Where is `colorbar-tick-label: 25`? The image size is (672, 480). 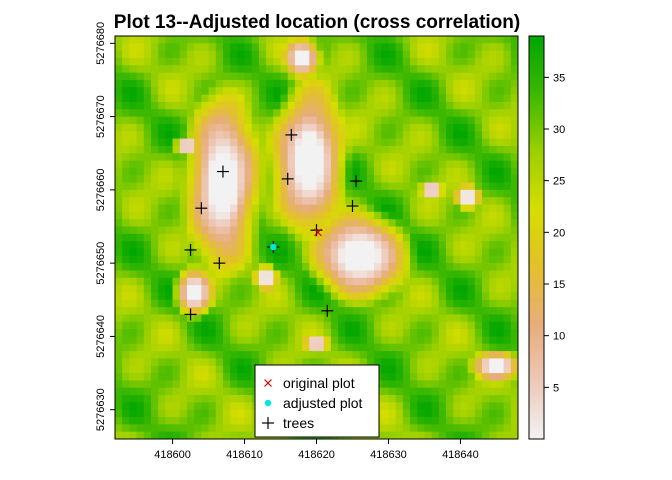 colorbar-tick-label: 25 is located at coordinates (559, 182).